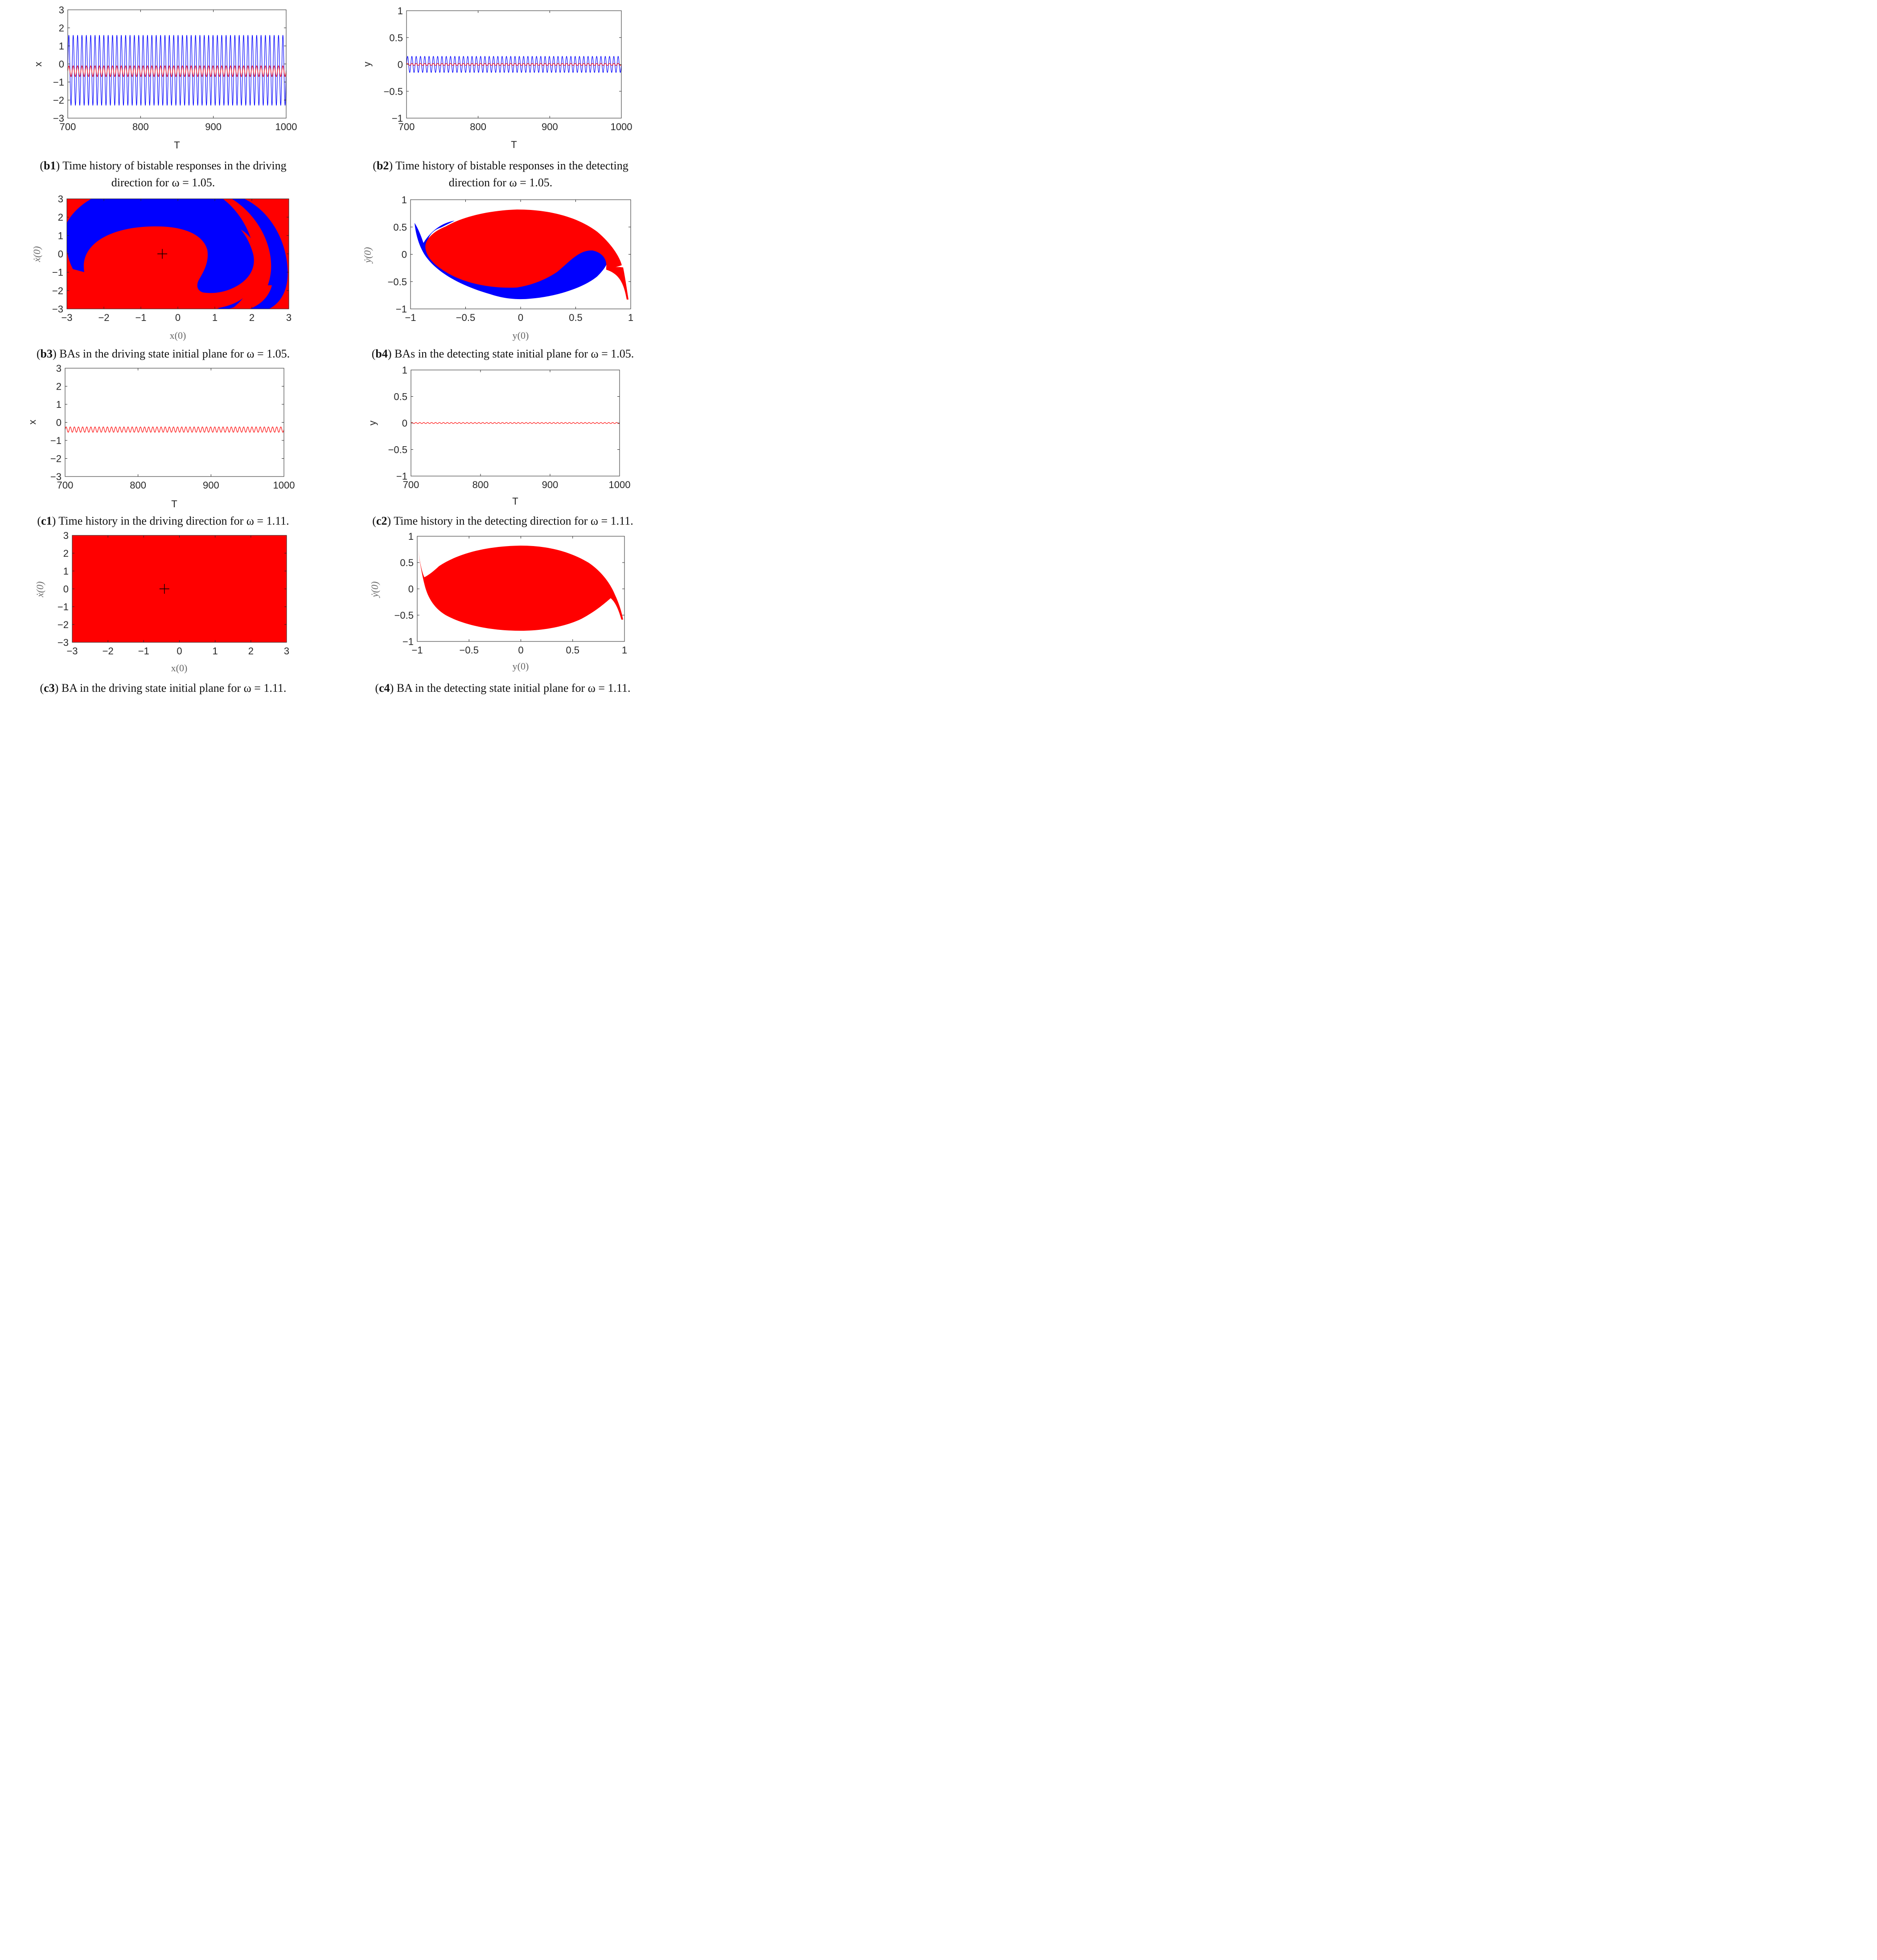 The image size is (1877, 1960). I want to click on series-group-b2, so click(514, 64).